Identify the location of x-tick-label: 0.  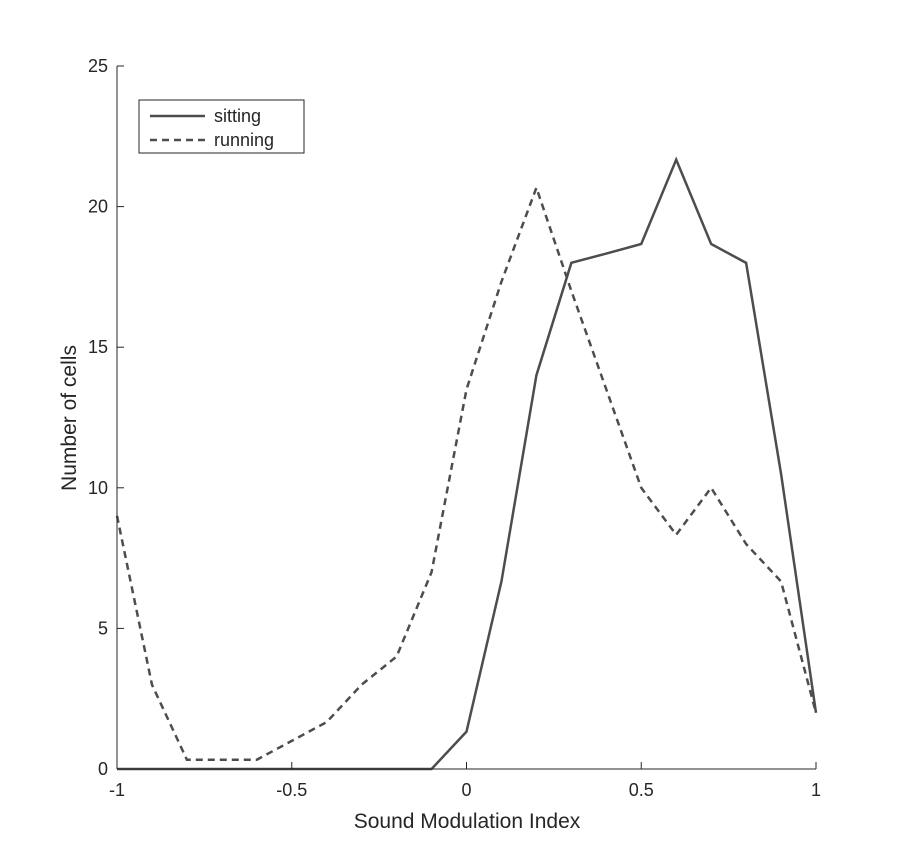
(466, 790).